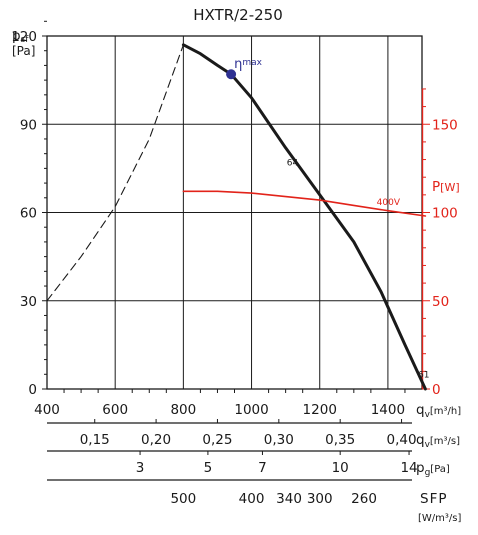  I want to click on x-tick-label-m3s: 0,15, so click(95, 440).